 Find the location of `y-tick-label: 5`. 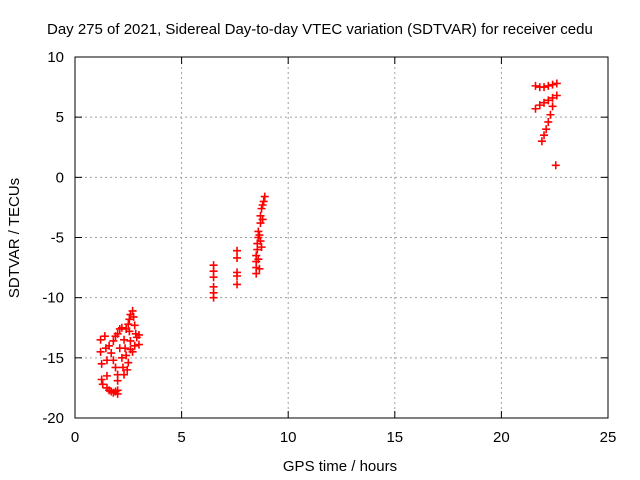

y-tick-label: 5 is located at coordinates (60, 117).